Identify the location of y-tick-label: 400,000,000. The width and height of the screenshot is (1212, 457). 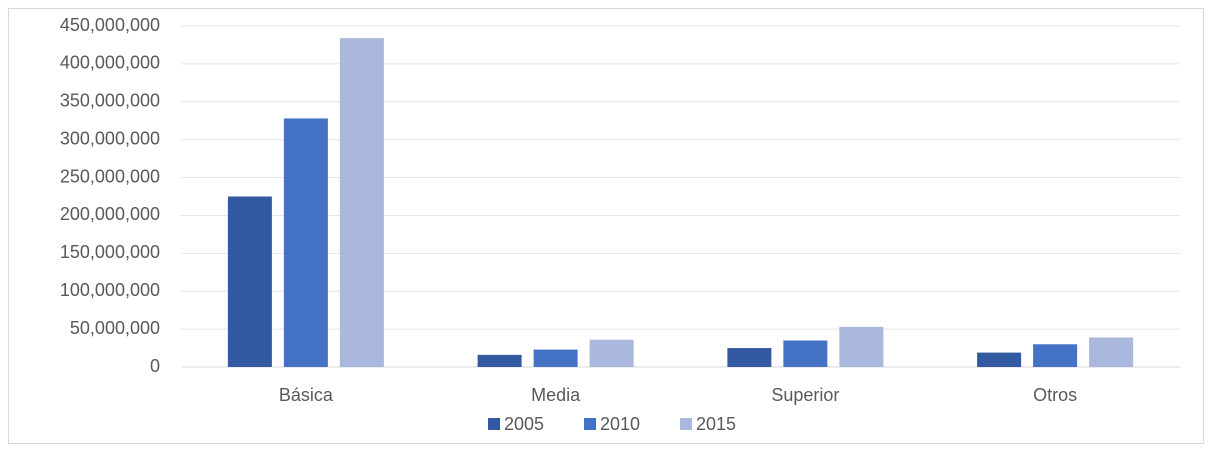
(110, 63).